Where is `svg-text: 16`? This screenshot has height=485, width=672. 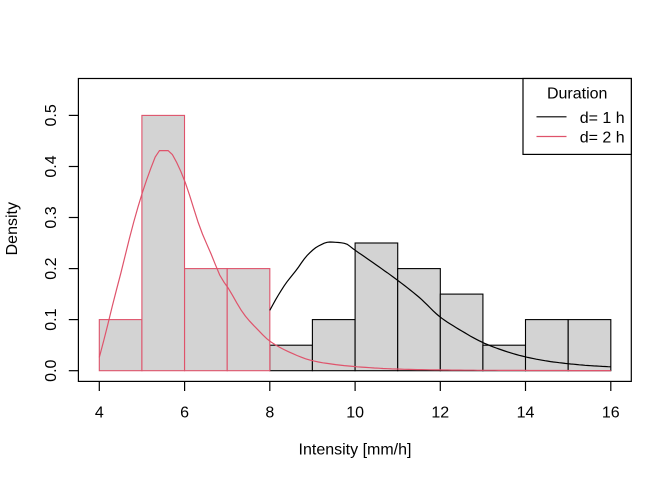
svg-text: 16 is located at coordinates (611, 413).